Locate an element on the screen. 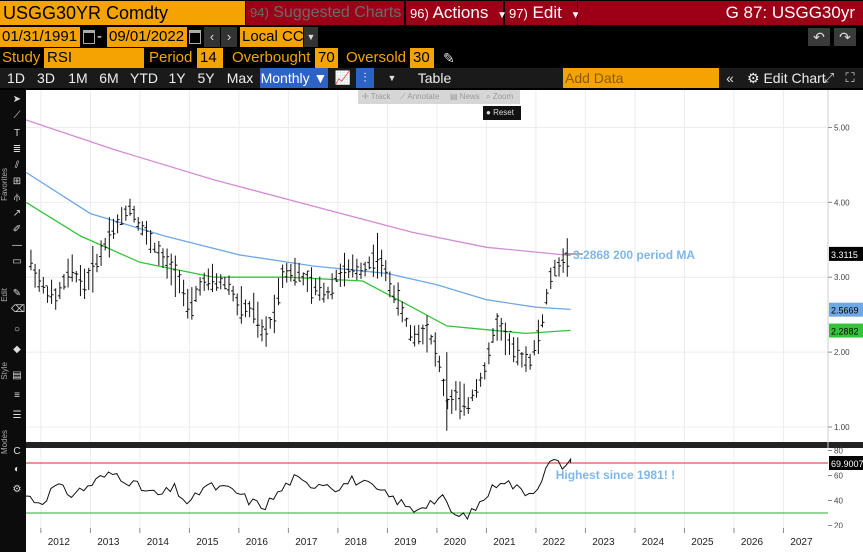  erase-icon: ⌫ is located at coordinates (18, 309).